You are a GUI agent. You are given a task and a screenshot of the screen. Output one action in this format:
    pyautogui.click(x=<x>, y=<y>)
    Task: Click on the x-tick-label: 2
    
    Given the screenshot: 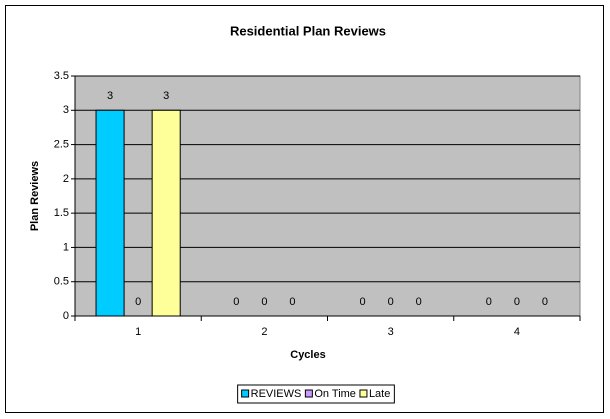 What is the action you would take?
    pyautogui.click(x=264, y=332)
    